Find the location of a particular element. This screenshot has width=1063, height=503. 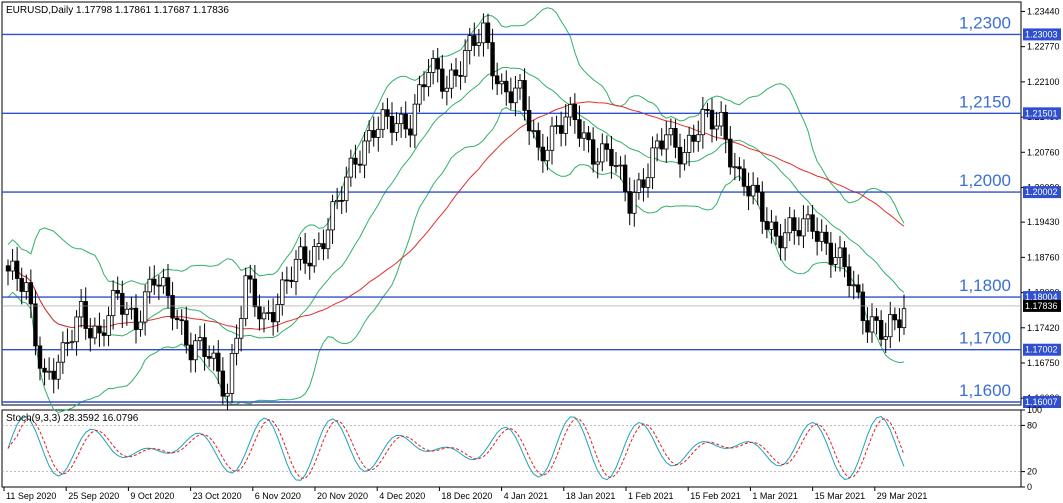

x-tick-label: 25 Sep 2020 is located at coordinates (93, 496).